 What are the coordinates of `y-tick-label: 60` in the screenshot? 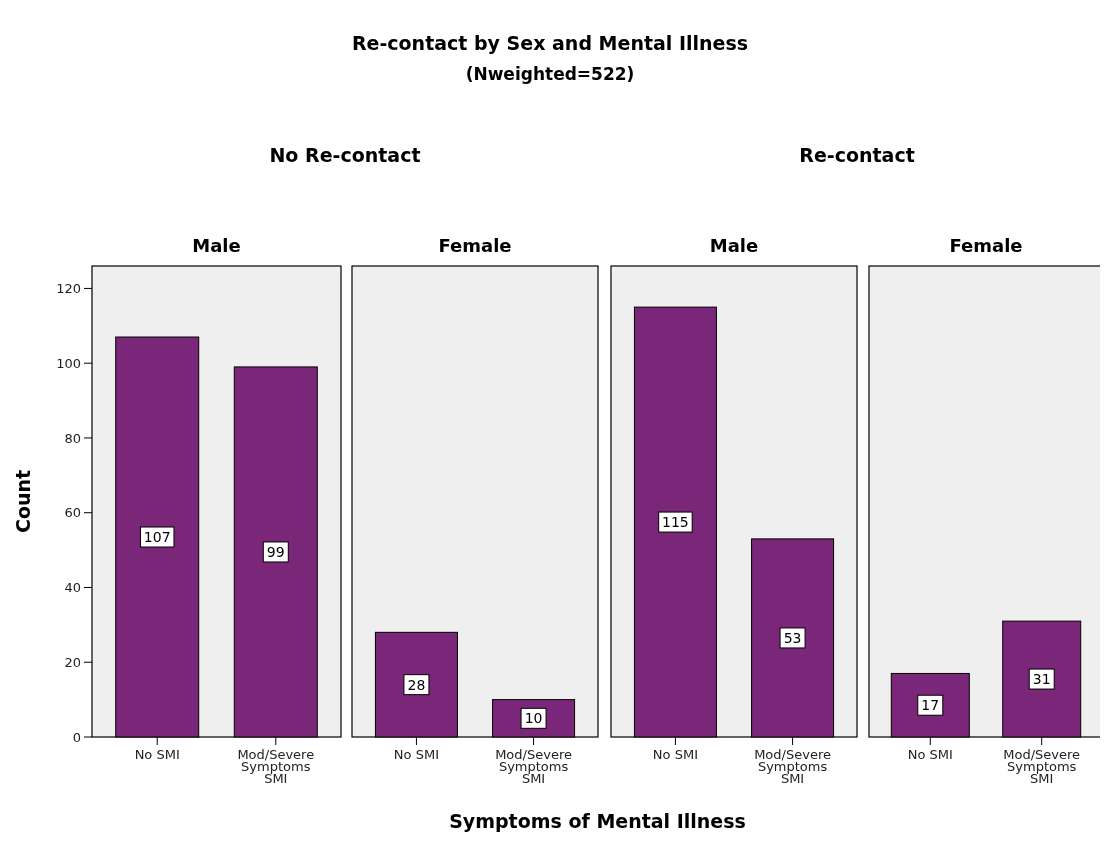 It's located at (72, 513).